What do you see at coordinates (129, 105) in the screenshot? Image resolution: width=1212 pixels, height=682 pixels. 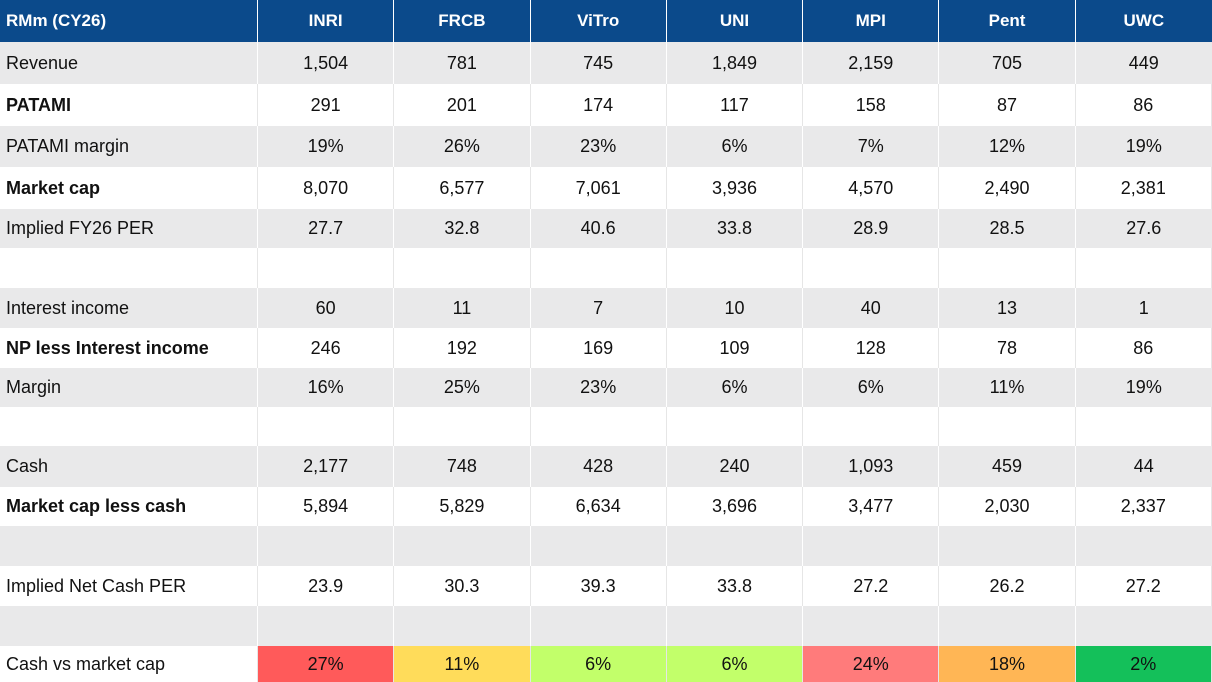 I see `row-label: PATAMI` at bounding box center [129, 105].